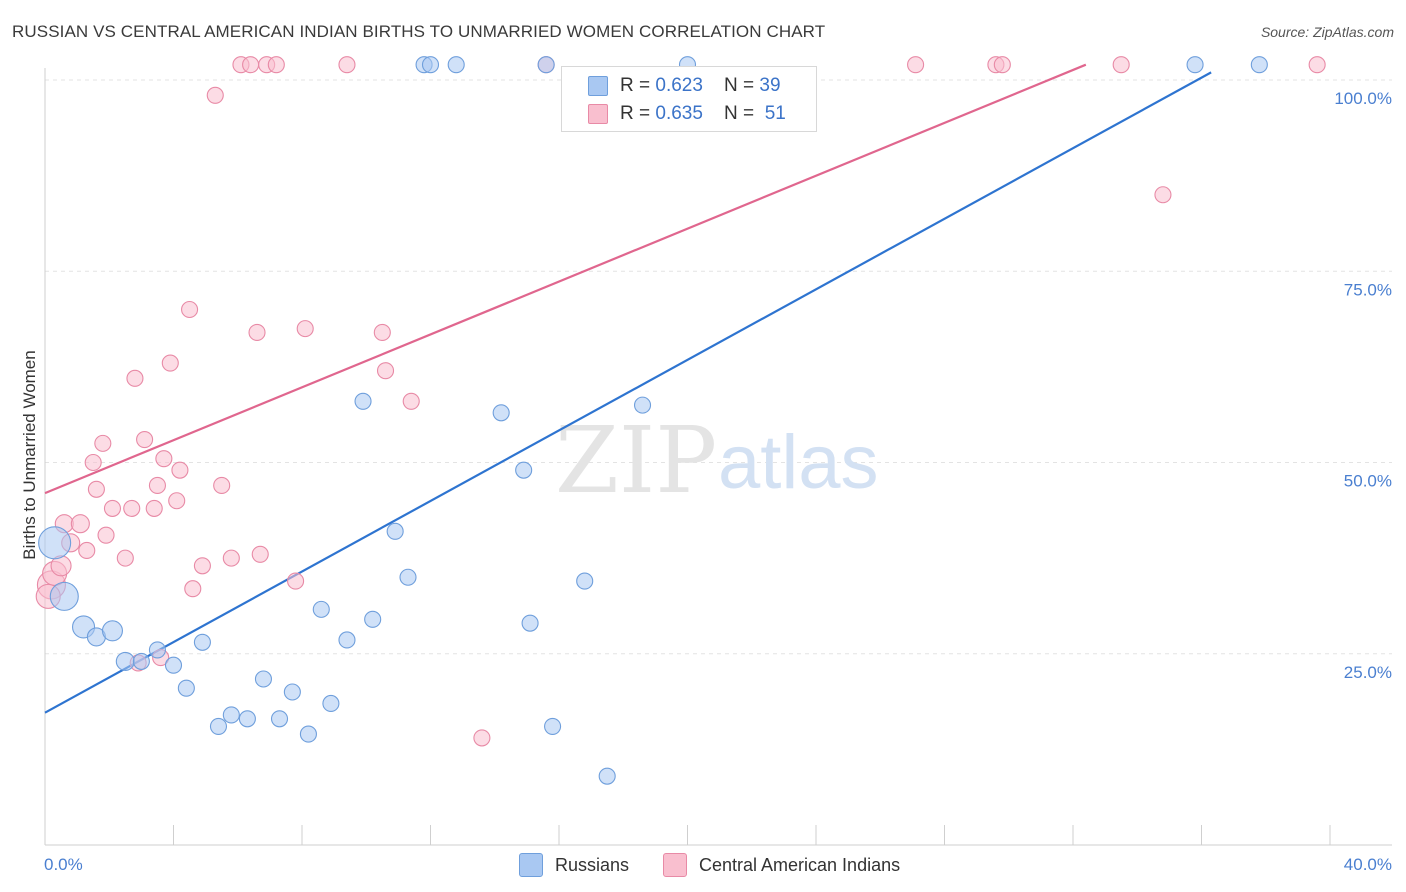  I want to click on y-tick-label: 75.0%, so click(1368, 289).